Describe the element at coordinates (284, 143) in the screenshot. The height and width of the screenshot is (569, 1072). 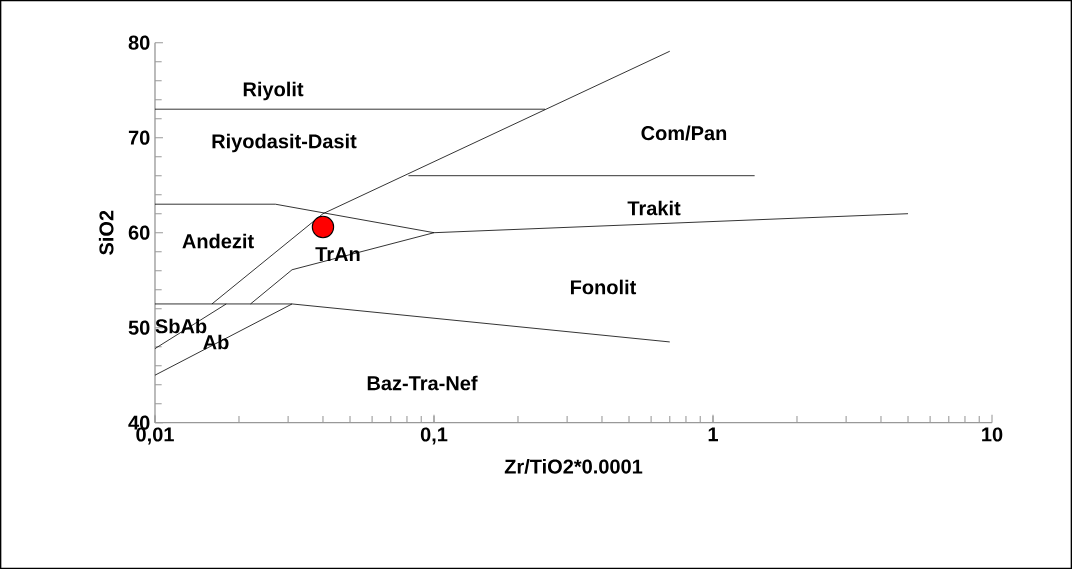
I see `annotation: Riyodasit-Dasit` at that location.